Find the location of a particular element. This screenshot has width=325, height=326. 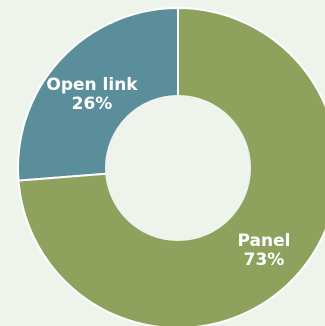

slice-label-name: Open link is located at coordinates (92, 85).